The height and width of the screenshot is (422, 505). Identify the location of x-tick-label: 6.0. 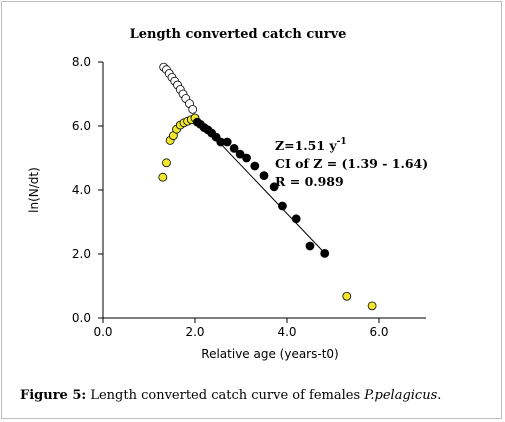
(378, 332).